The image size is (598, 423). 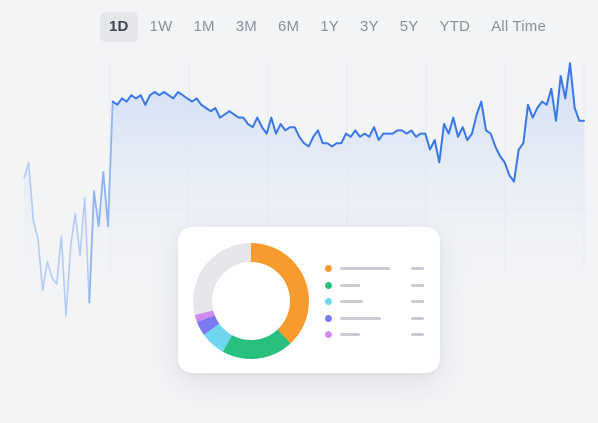 What do you see at coordinates (57, 239) in the screenshot?
I see `chart-line-faded` at bounding box center [57, 239].